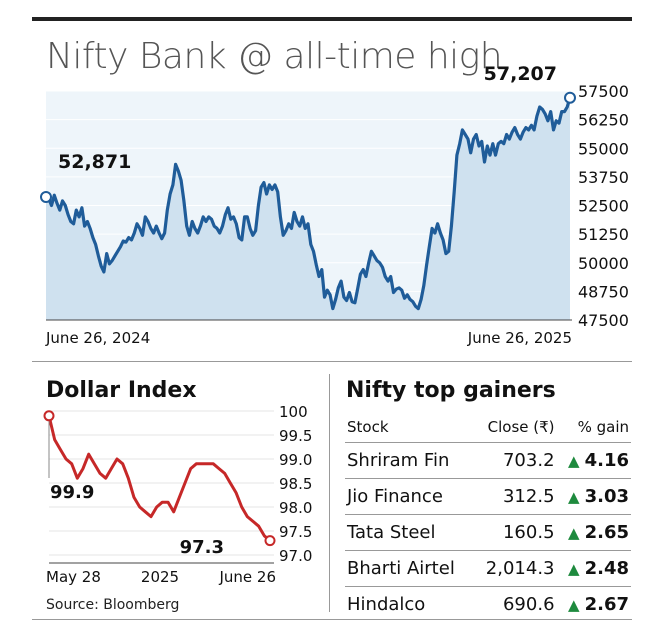 The height and width of the screenshot is (635, 660). What do you see at coordinates (606, 568) in the screenshot?
I see `gain-value: 2.48` at bounding box center [606, 568].